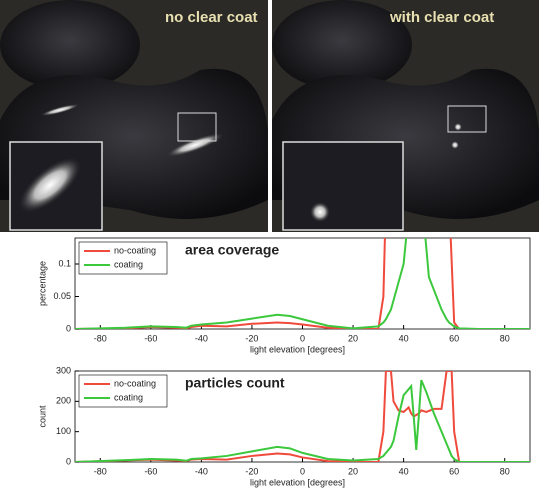 The image size is (539, 493). What do you see at coordinates (302, 420) in the screenshot?
I see `series-line` at bounding box center [302, 420].